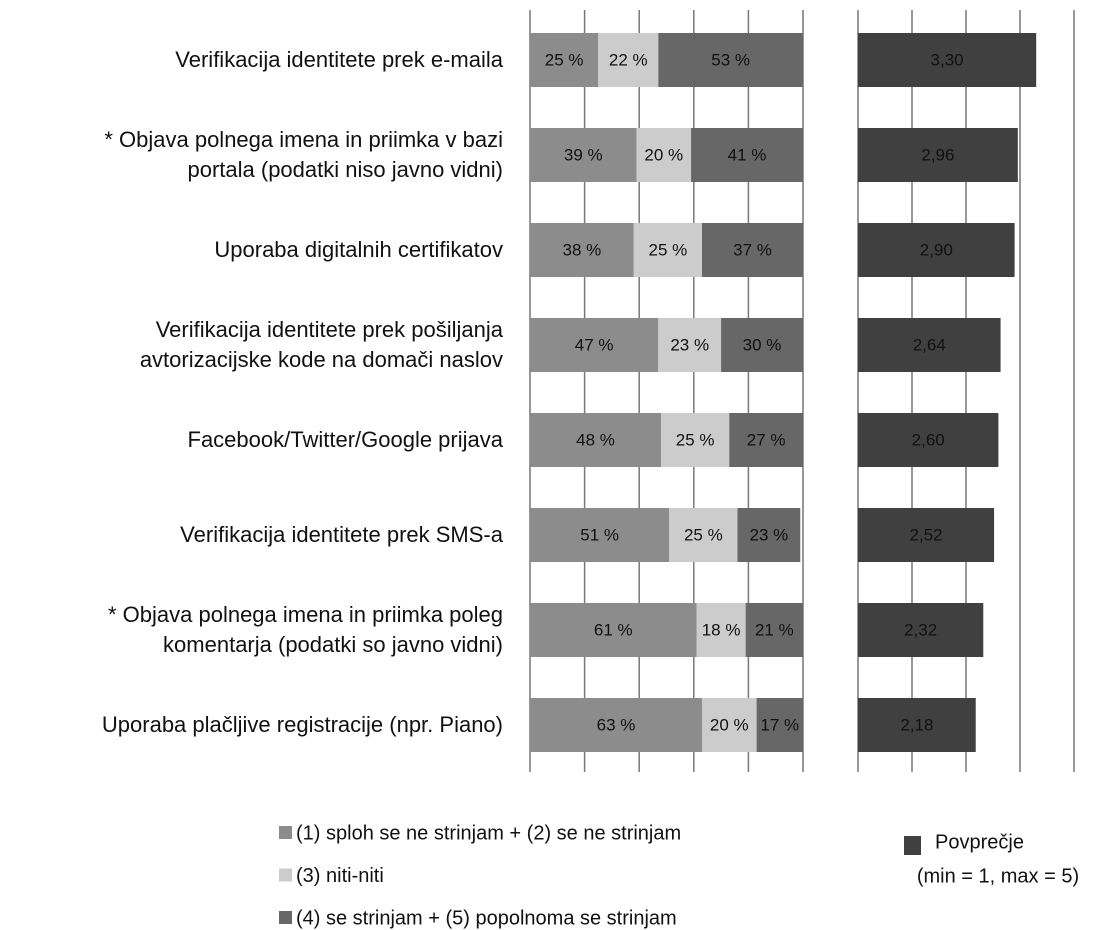 Image resolution: width=1119 pixels, height=930 pixels. I want to click on value-label: 2,64, so click(929, 344).